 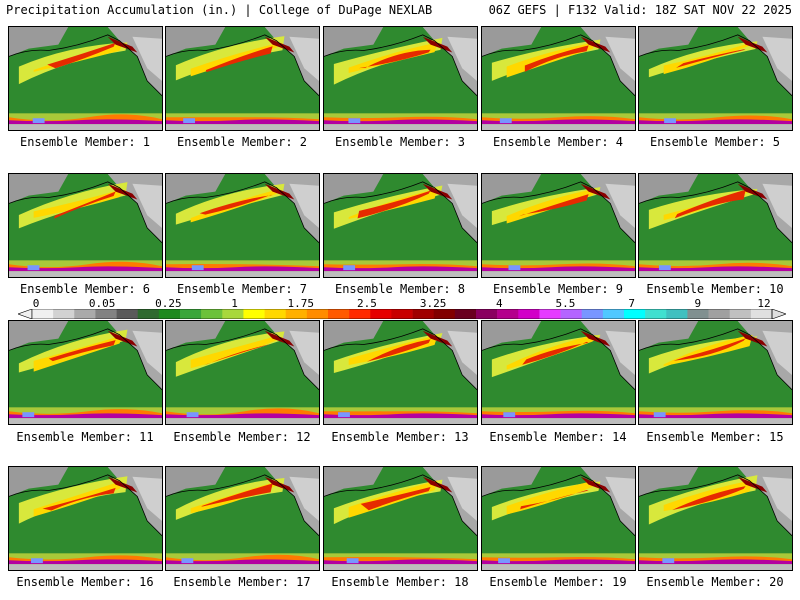 What do you see at coordinates (102, 303) in the screenshot?
I see `colorbar-tick-label: 0.05` at bounding box center [102, 303].